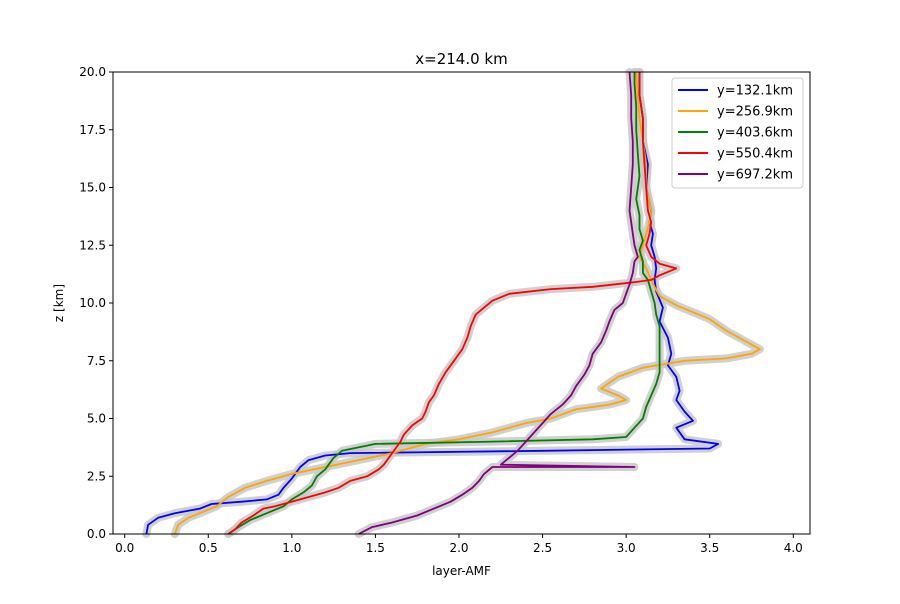 The image size is (900, 604). What do you see at coordinates (92, 188) in the screenshot?
I see `y-tick-label: 15.0` at bounding box center [92, 188].